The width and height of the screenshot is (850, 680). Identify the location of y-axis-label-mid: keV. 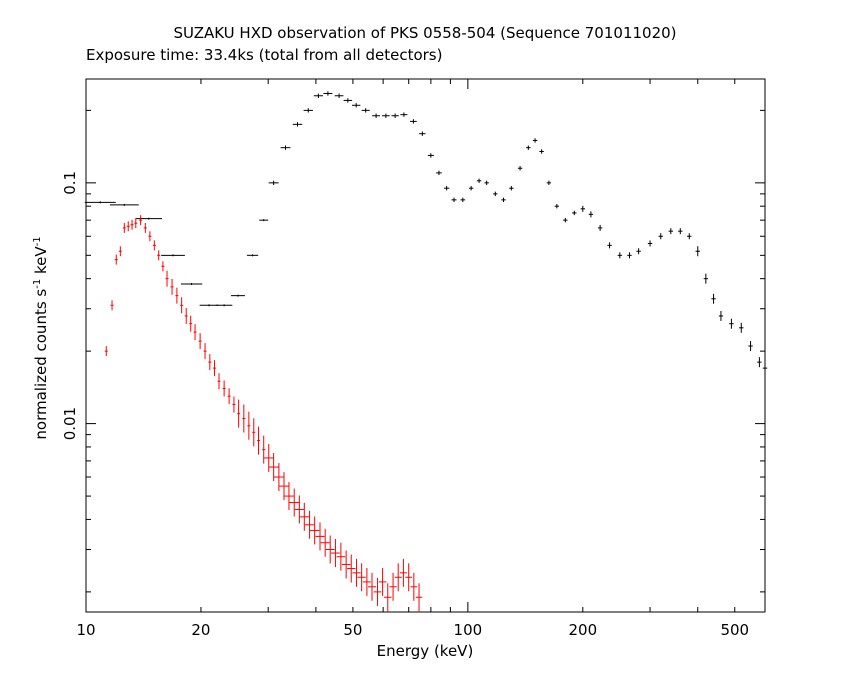
(41, 262).